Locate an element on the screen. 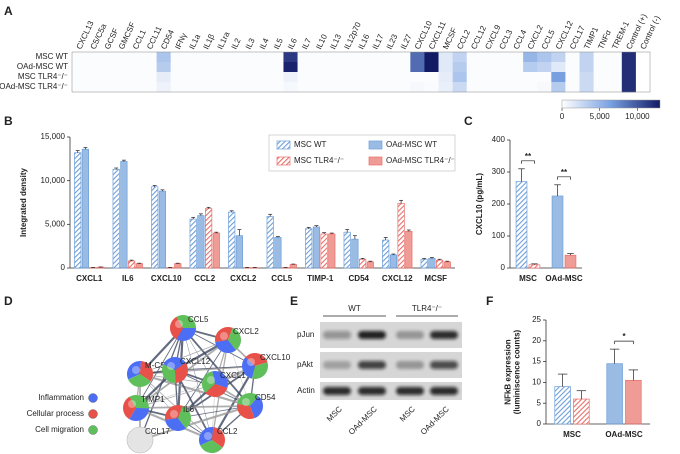  panel-letter: B is located at coordinates (8, 121).